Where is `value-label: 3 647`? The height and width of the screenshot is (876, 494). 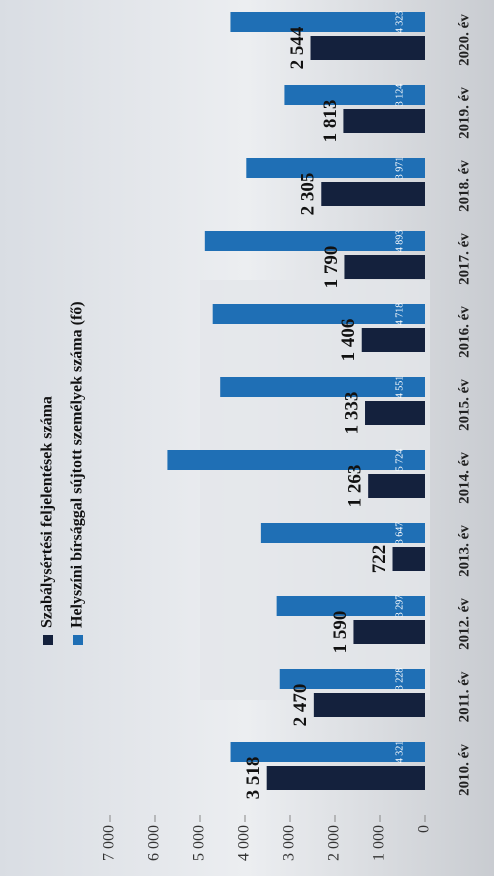 value-label: 3 647 is located at coordinates (399, 533).